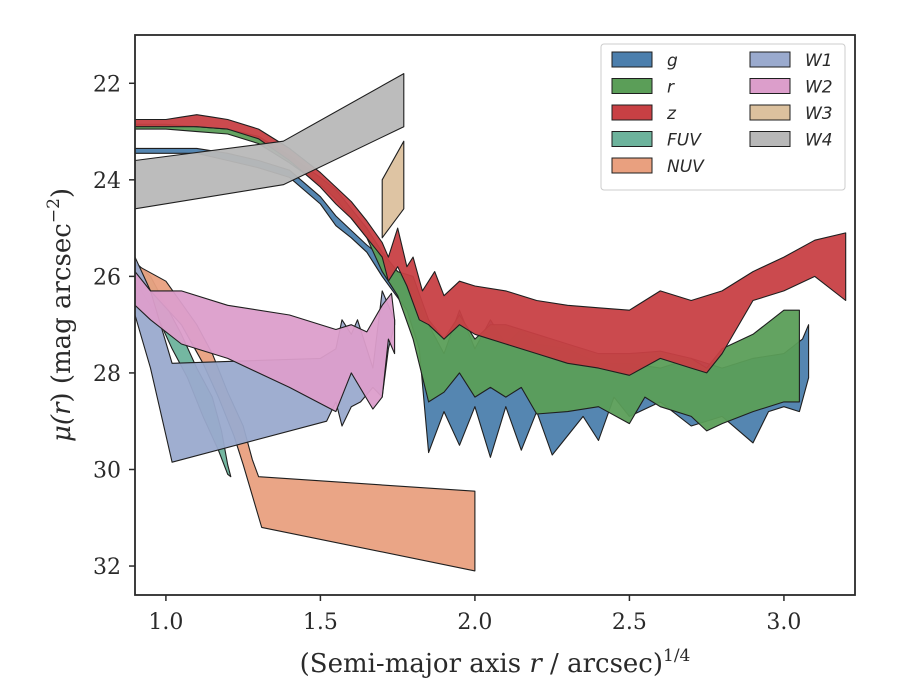  Describe the element at coordinates (632, 139) in the screenshot. I see `legend-swatch-fuv` at that location.